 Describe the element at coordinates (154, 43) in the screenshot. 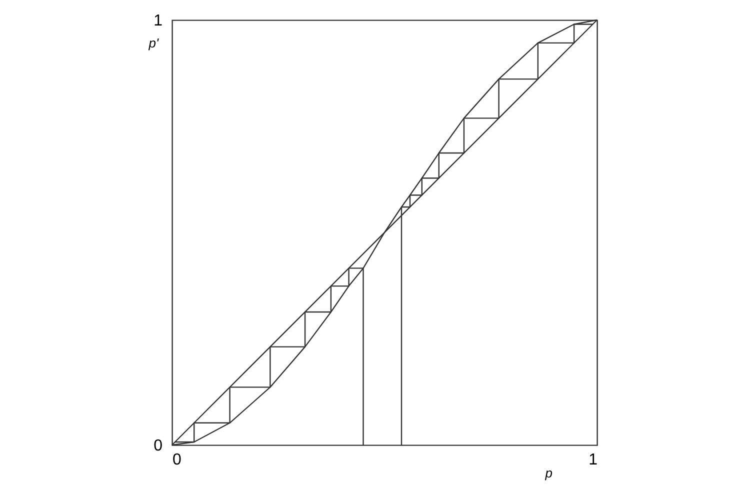

I see `y-axis-title: p'` at that location.